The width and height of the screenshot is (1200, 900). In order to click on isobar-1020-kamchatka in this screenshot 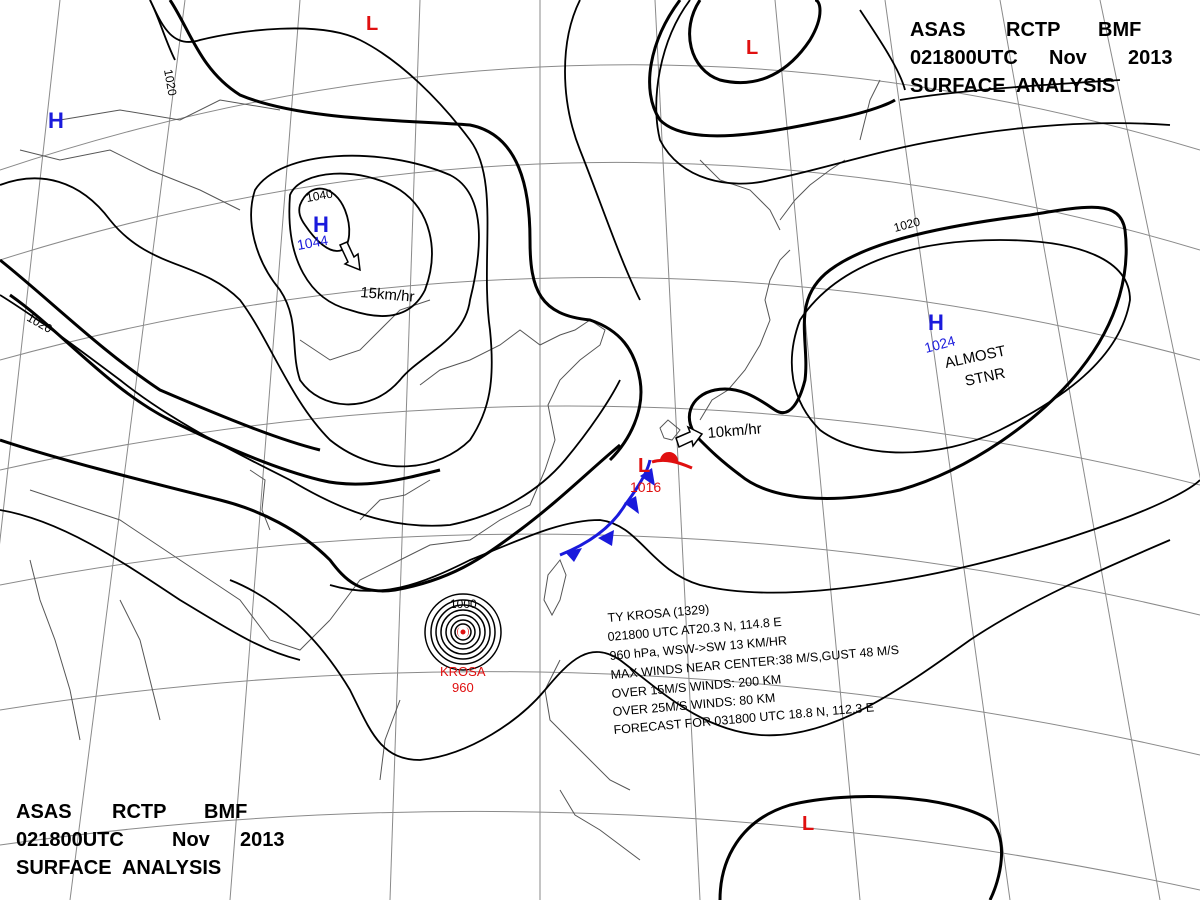, I will do `click(755, 42)`.